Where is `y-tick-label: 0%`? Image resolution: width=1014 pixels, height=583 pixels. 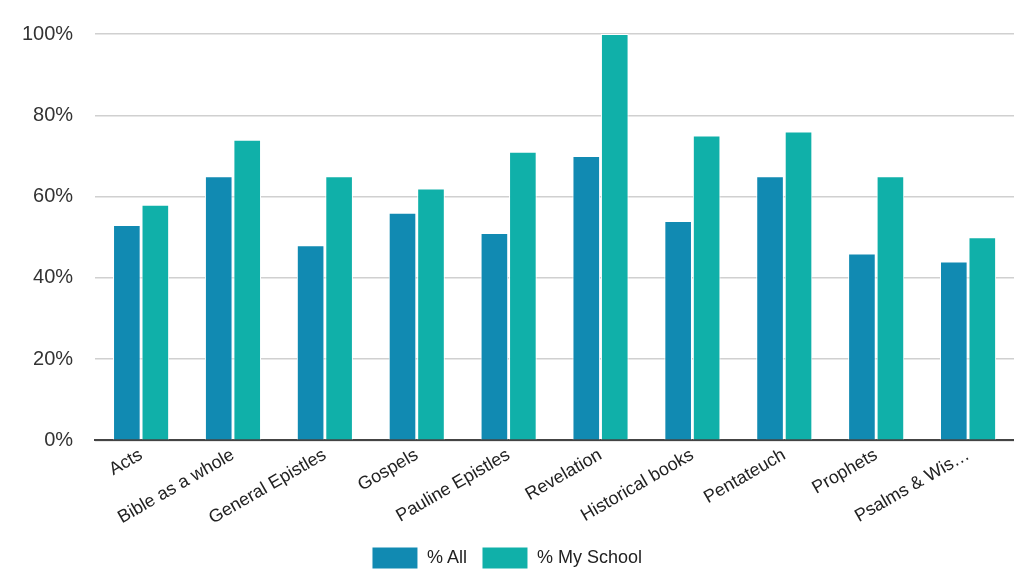
y-tick-label: 0% is located at coordinates (59, 438).